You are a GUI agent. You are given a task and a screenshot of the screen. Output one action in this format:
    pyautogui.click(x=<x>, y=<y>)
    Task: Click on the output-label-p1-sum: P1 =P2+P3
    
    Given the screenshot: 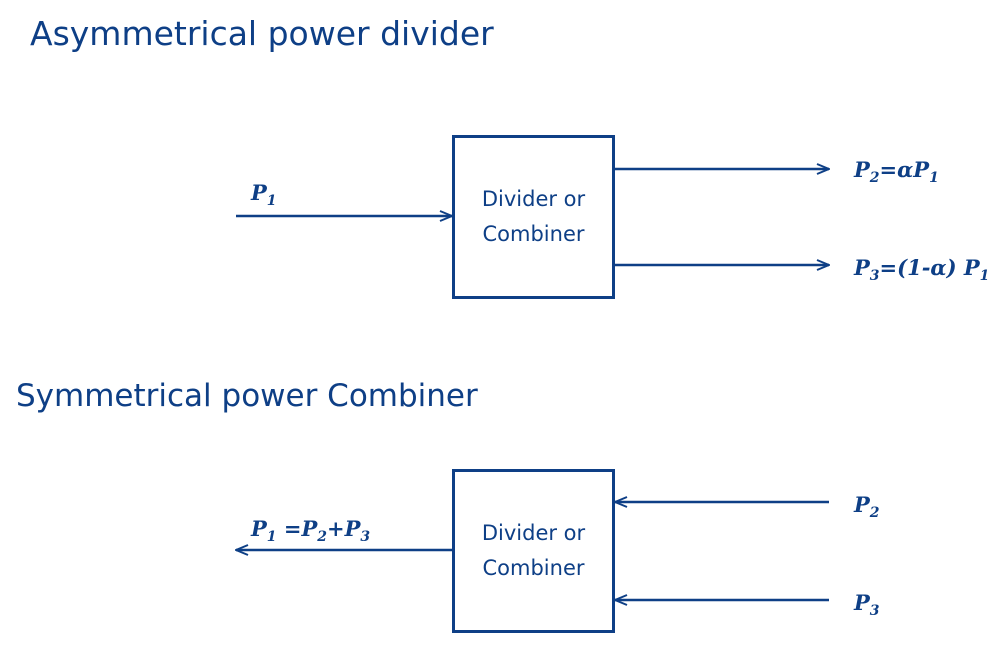 What is the action you would take?
    pyautogui.click(x=311, y=530)
    